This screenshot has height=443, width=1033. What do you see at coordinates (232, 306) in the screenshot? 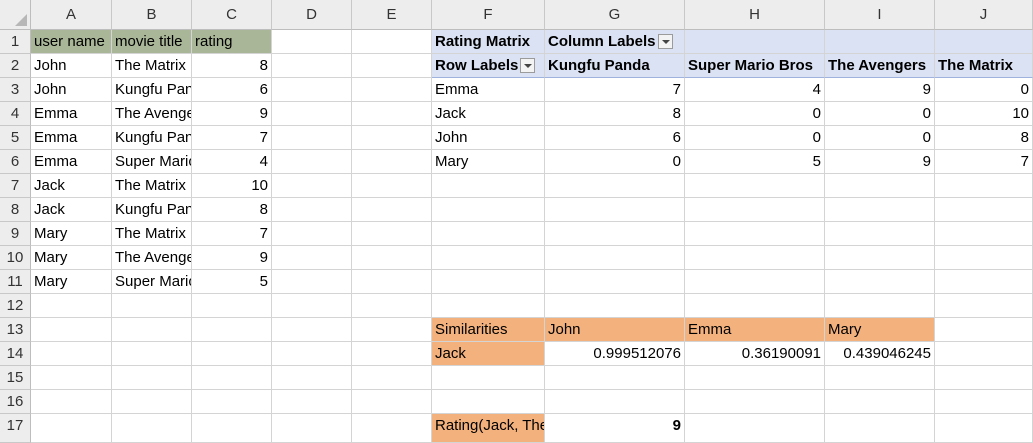
I see `cell-c12` at bounding box center [232, 306].